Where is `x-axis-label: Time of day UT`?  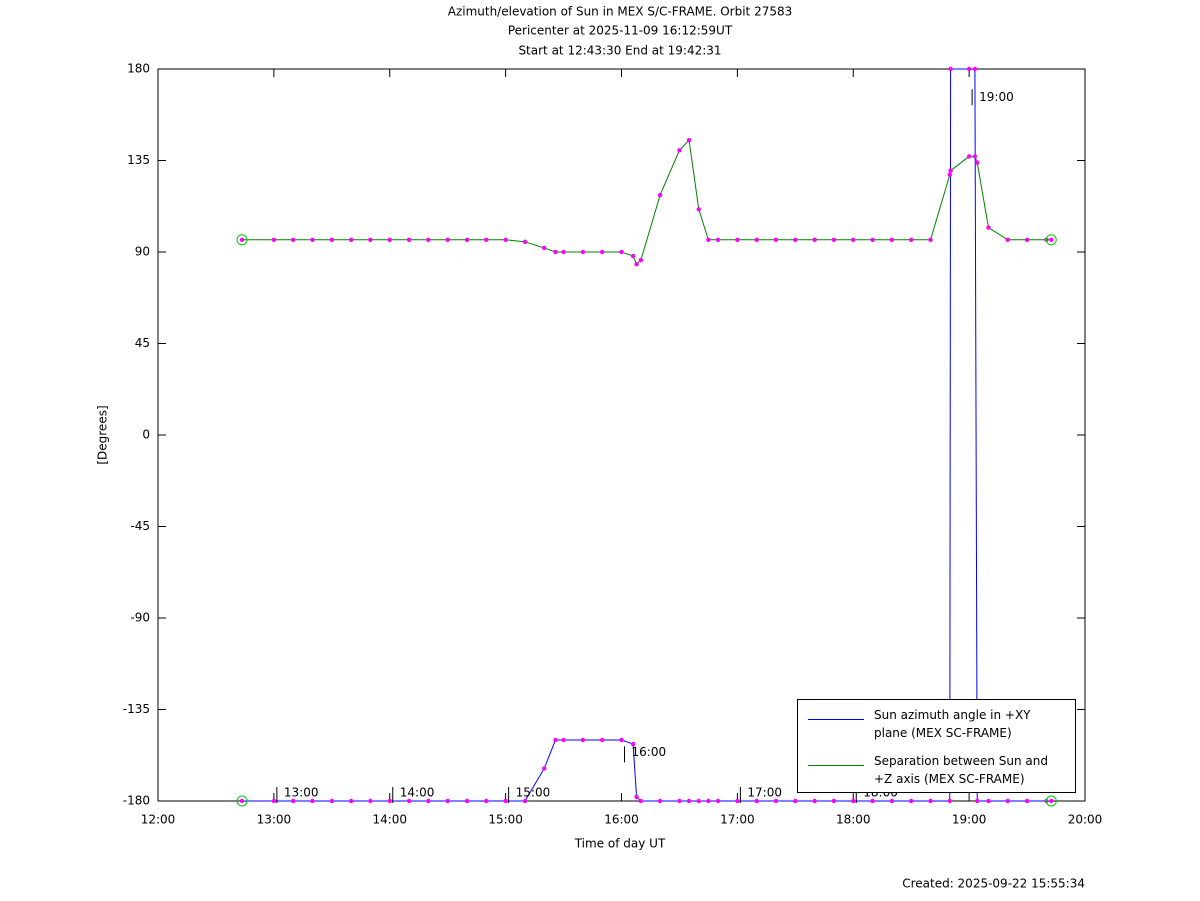
x-axis-label: Time of day UT is located at coordinates (620, 844).